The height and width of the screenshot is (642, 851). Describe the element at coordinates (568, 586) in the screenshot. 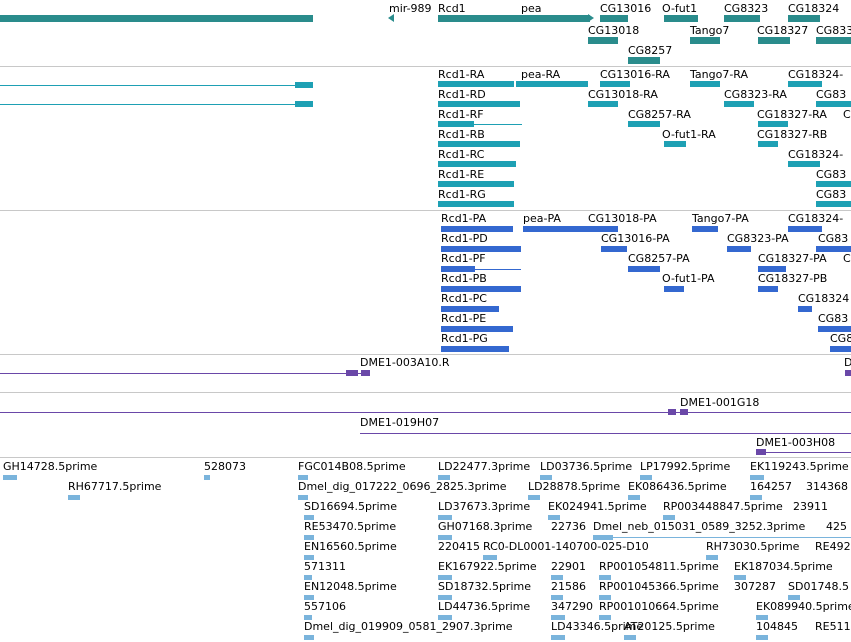

I see `est-label: 21586` at that location.